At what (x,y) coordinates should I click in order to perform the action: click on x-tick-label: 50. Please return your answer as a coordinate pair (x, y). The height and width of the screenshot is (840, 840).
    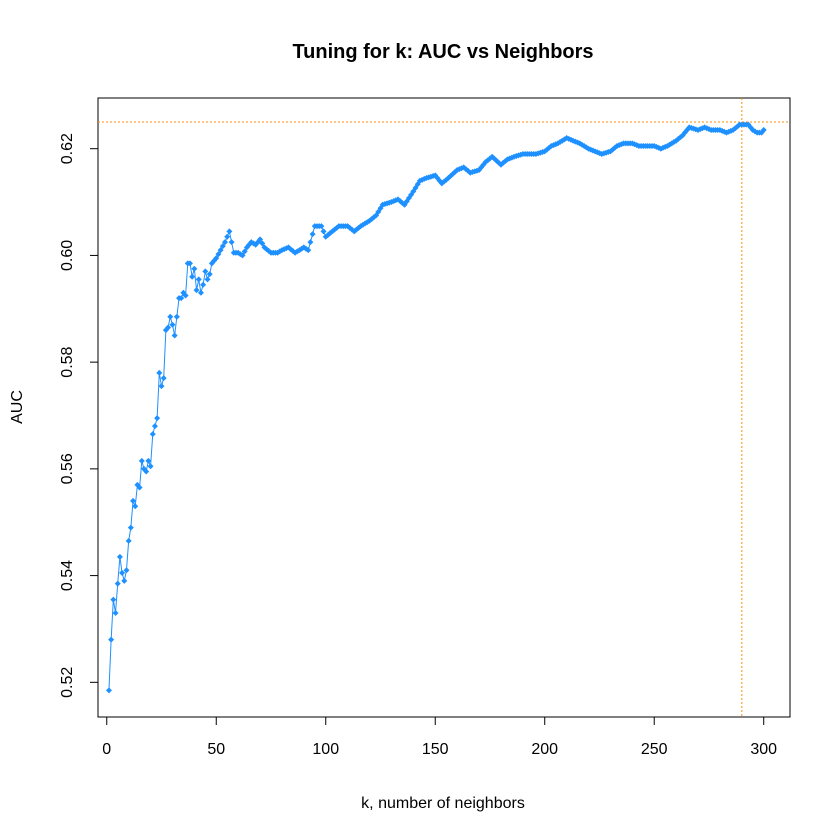
    Looking at the image, I should click on (216, 749).